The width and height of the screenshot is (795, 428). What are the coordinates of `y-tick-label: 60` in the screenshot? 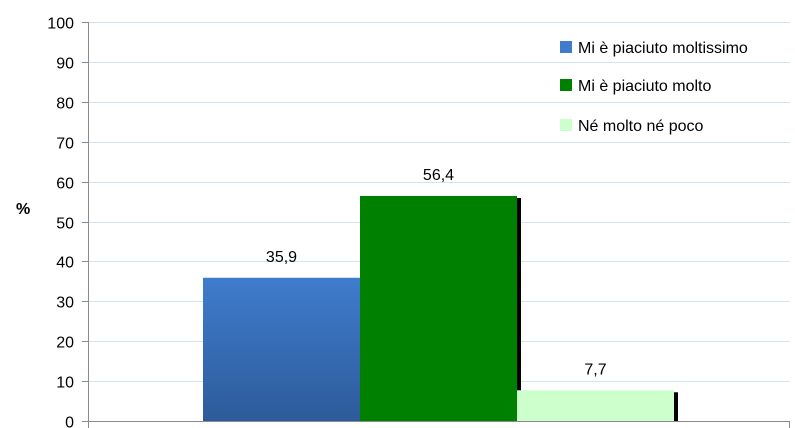 It's located at (65, 184).